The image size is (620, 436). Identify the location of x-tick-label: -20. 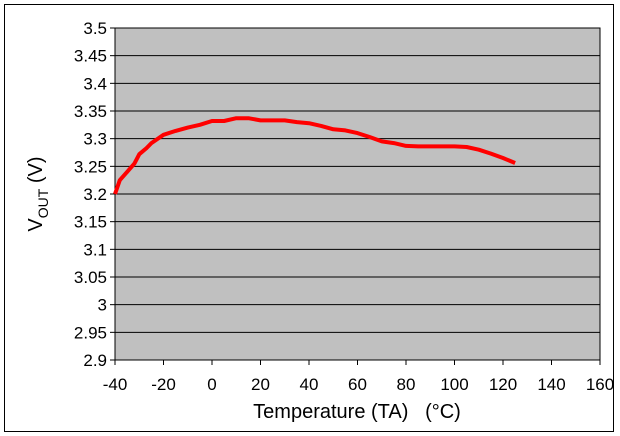
(163, 384).